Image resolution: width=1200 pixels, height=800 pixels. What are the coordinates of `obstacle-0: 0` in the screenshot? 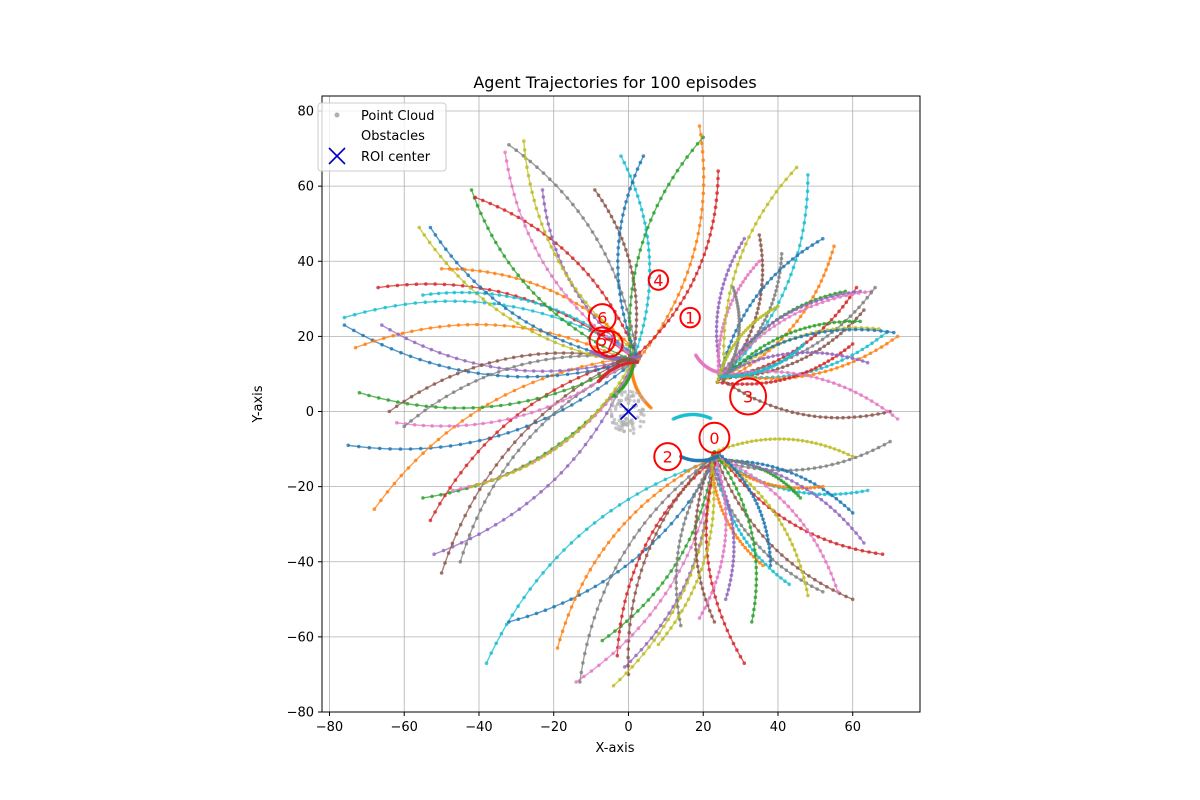 It's located at (714, 437).